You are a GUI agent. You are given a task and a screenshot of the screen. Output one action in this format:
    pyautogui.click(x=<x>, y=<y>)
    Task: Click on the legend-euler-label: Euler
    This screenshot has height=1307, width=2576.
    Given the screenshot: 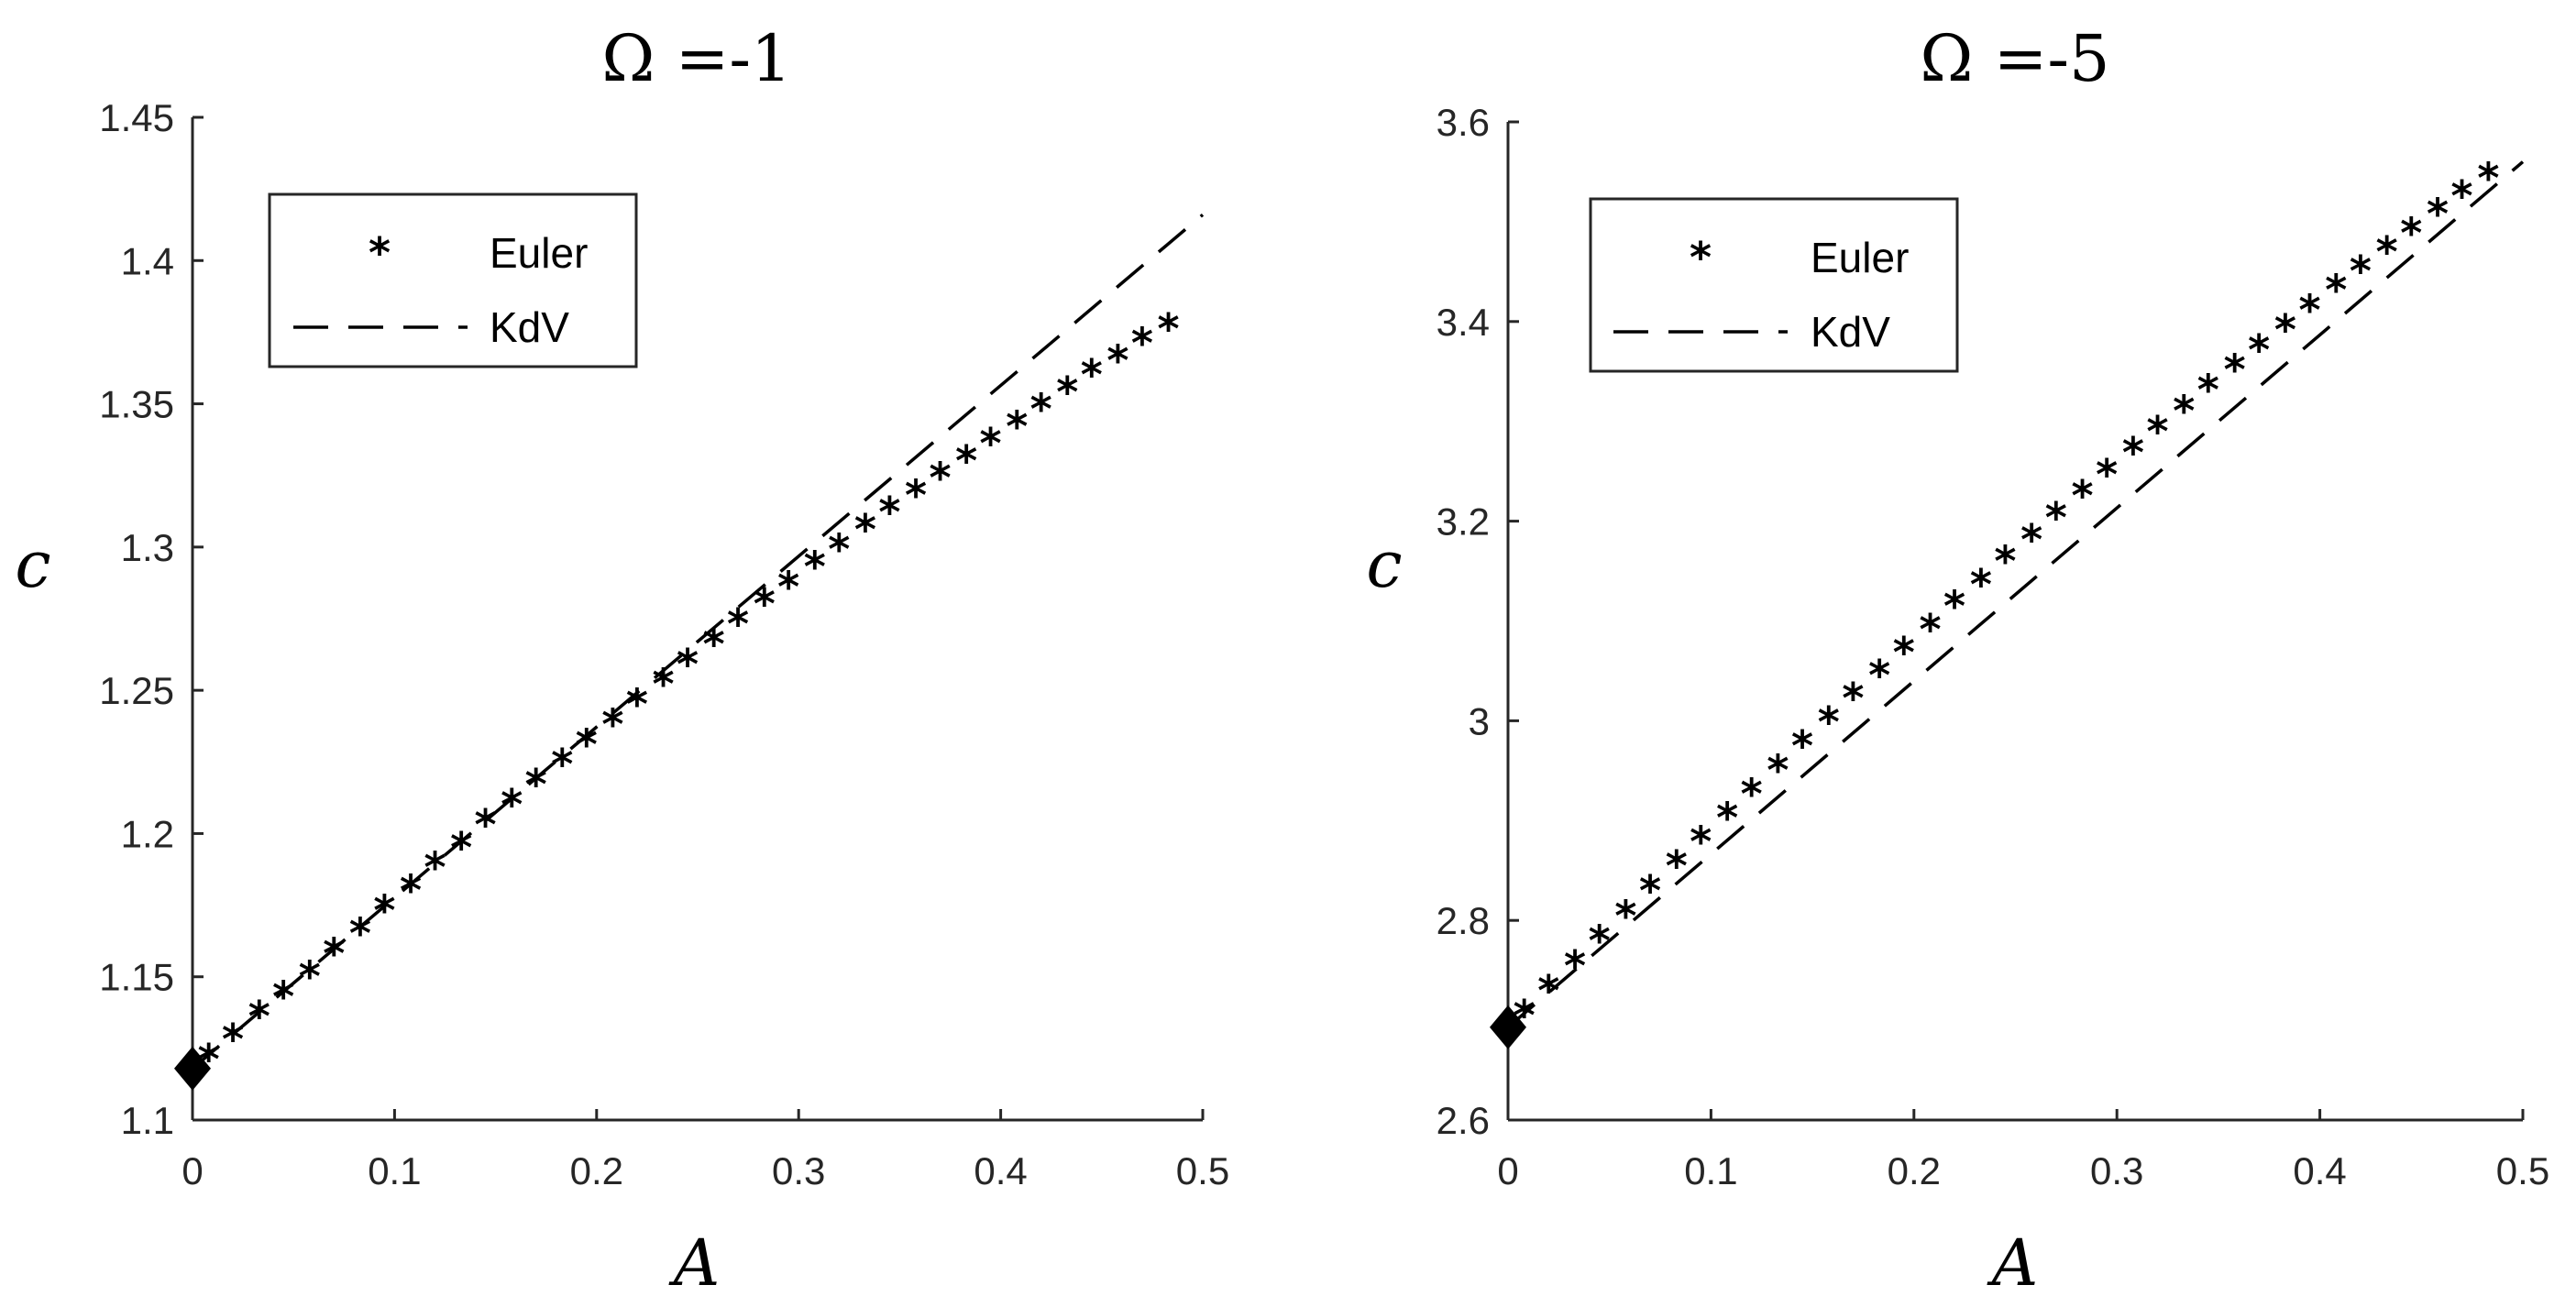 What is the action you would take?
    pyautogui.click(x=1860, y=257)
    